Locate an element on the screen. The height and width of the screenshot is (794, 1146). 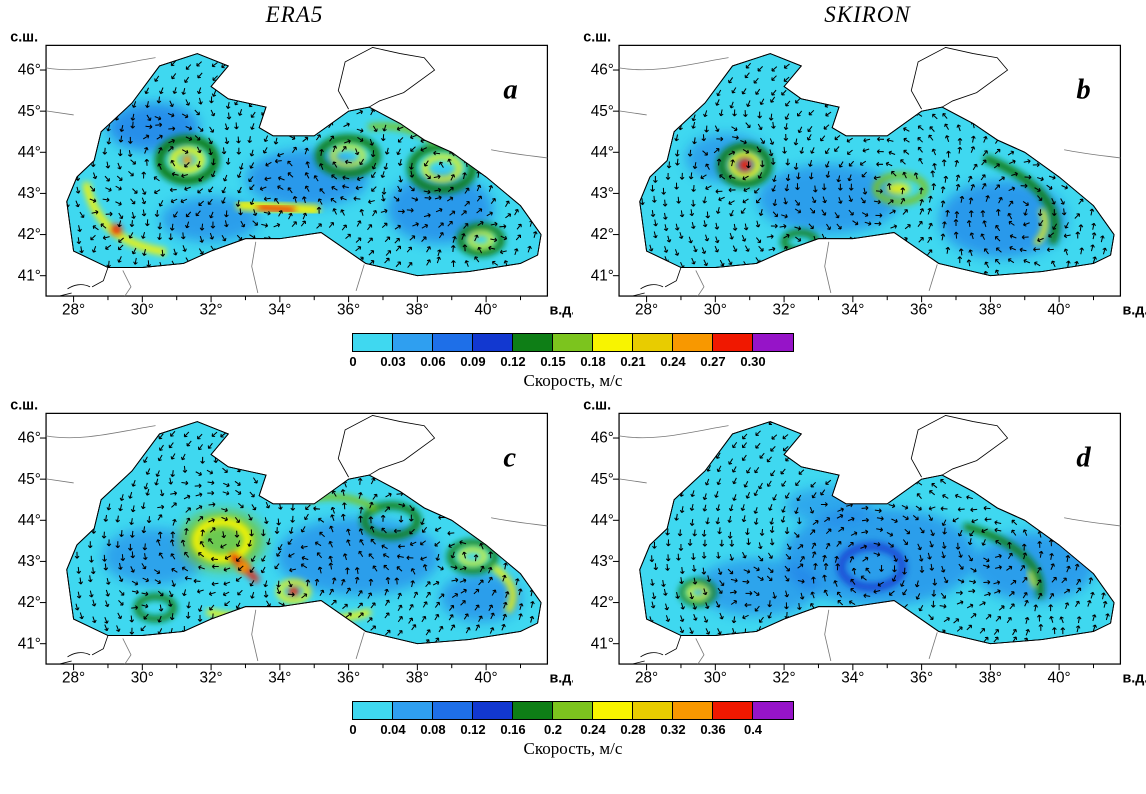
cbar-tick: 0.4 is located at coordinates (753, 729).